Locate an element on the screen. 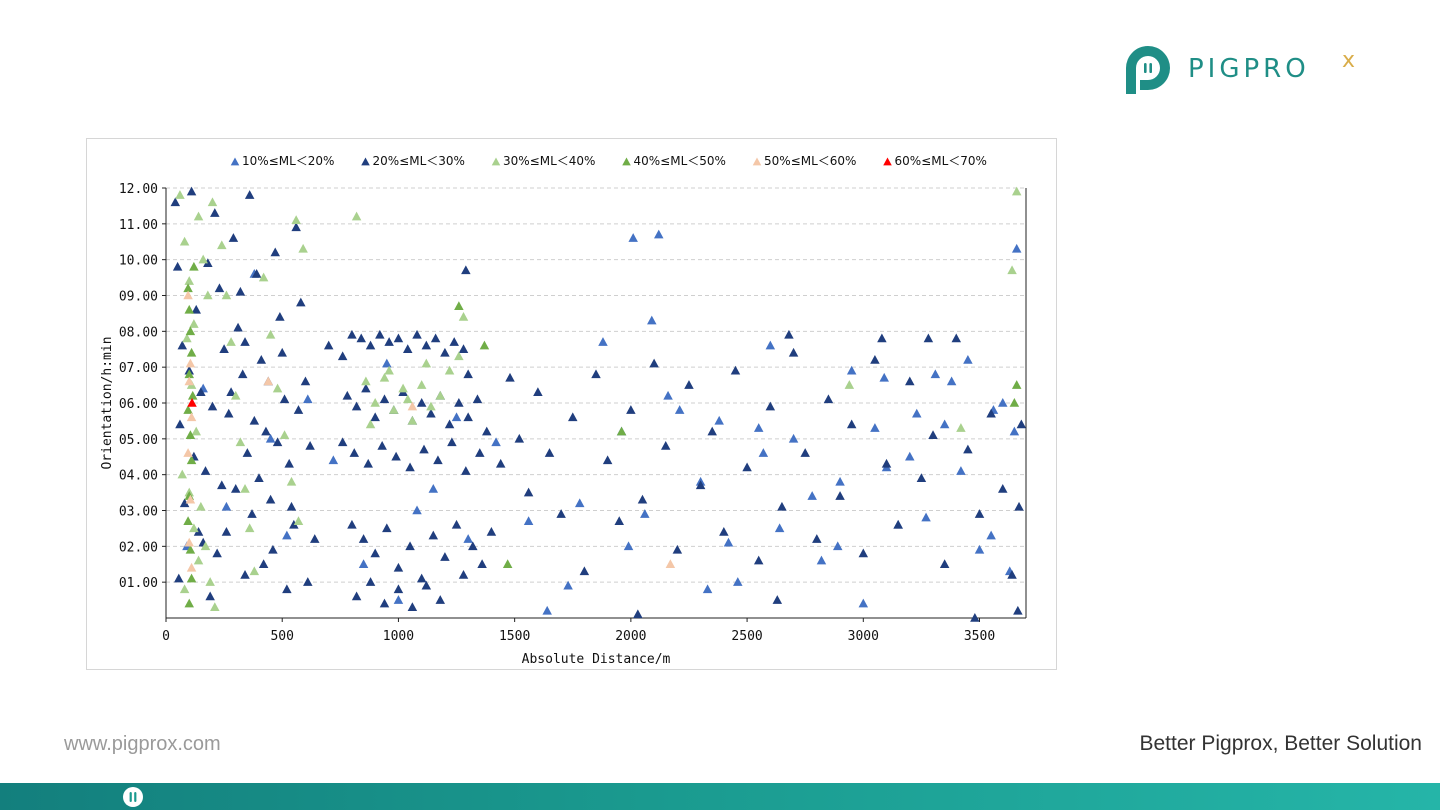  x-tick-label: 1500 is located at coordinates (514, 636).